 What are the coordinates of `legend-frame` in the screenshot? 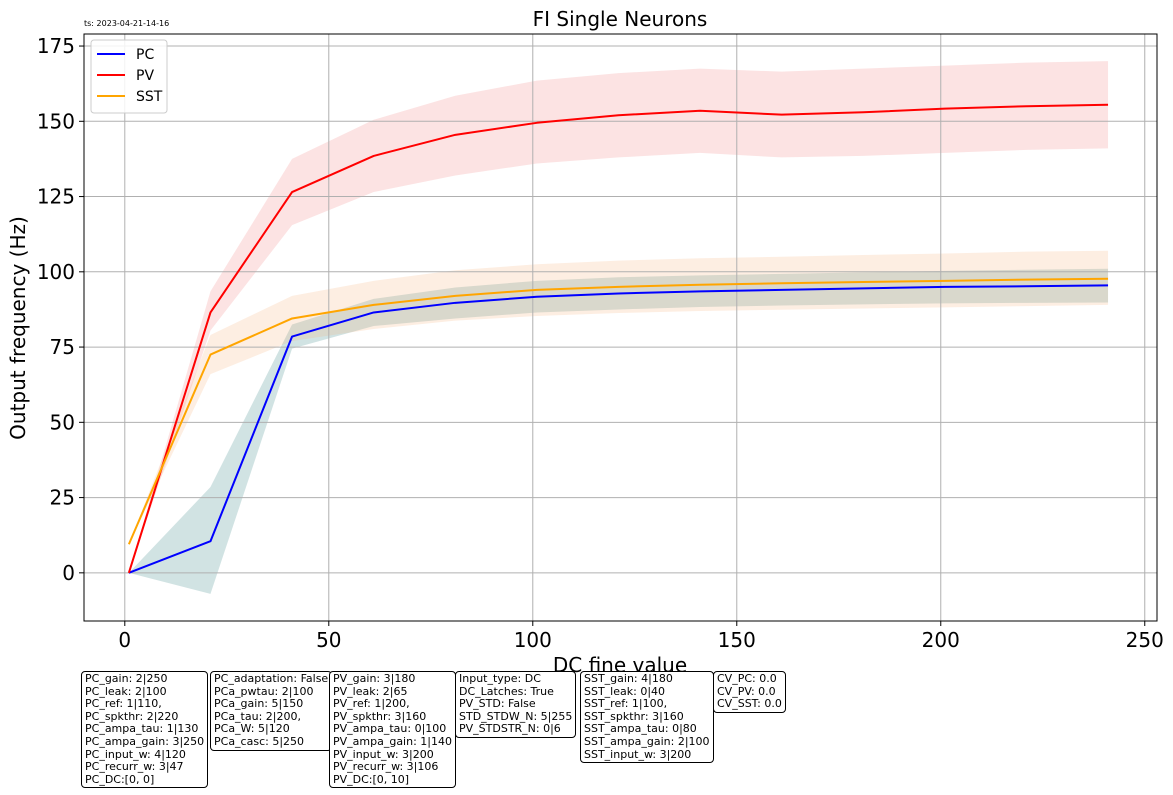 It's located at (129, 76).